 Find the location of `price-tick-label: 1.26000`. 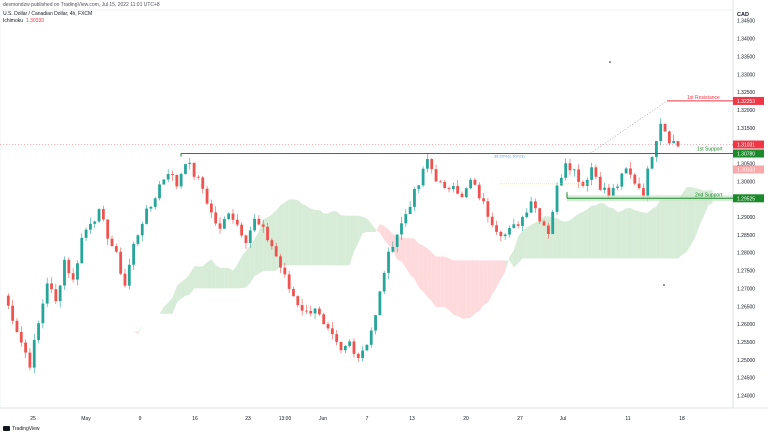

price-tick-label: 1.26000 is located at coordinates (746, 325).